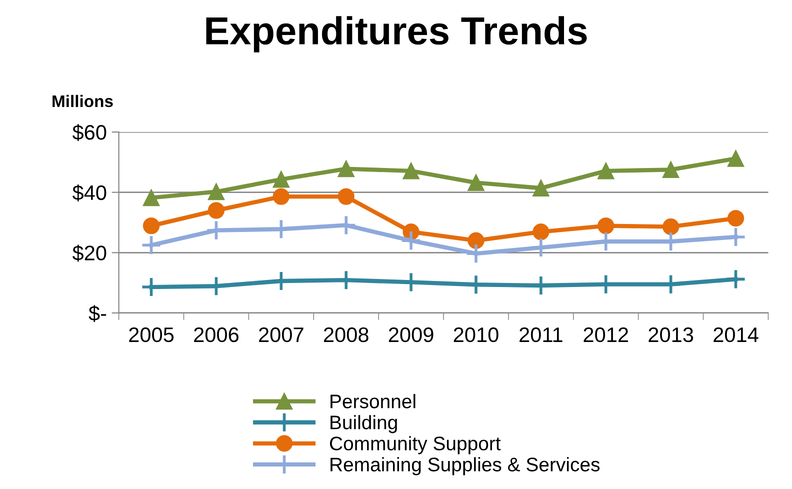 This screenshot has width=792, height=489. What do you see at coordinates (415, 445) in the screenshot?
I see `legend-label: Community Support` at bounding box center [415, 445].